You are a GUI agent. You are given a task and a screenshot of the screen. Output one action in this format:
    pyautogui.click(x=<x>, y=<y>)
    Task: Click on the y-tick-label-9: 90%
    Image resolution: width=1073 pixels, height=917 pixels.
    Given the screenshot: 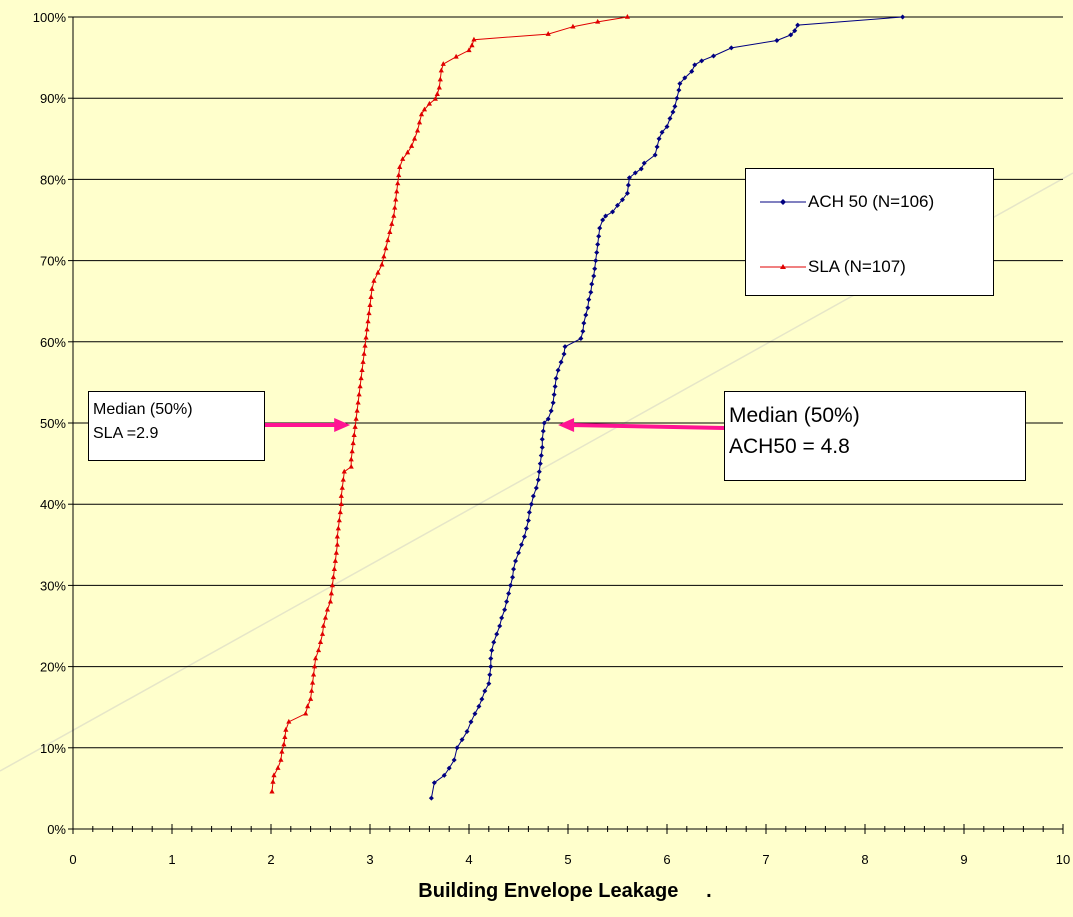 What is the action you would take?
    pyautogui.click(x=53, y=98)
    